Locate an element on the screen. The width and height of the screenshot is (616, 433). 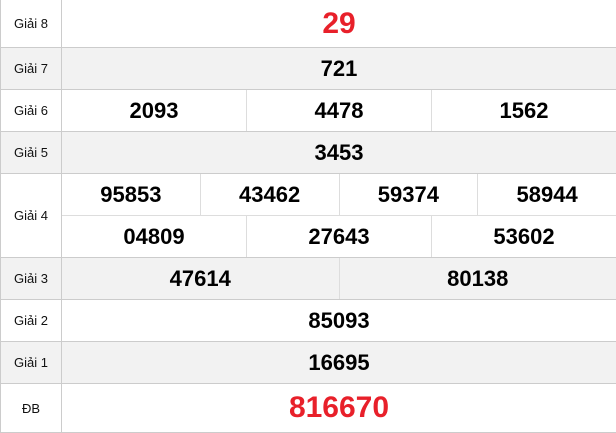
prize-subrow: 816670 is located at coordinates (339, 408).